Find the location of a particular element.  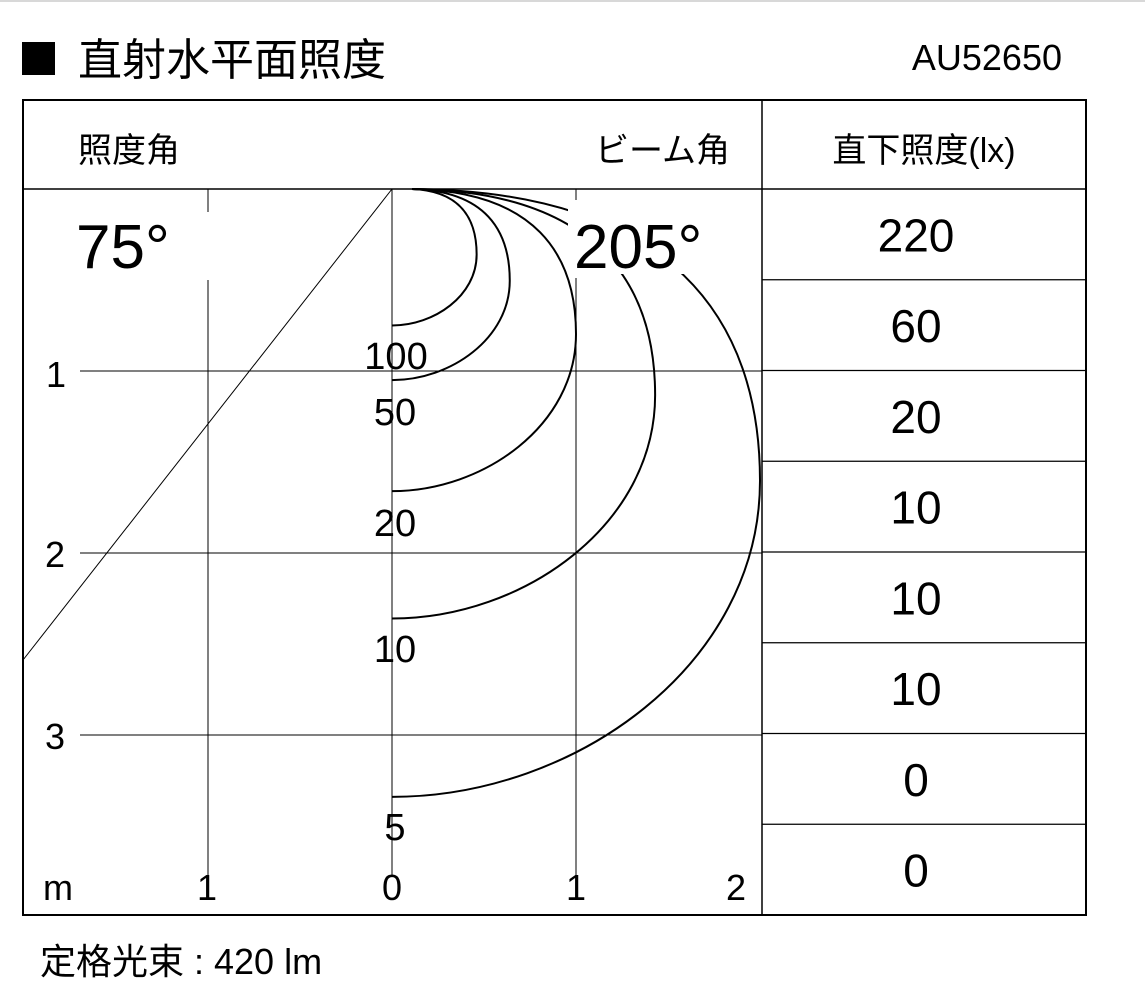

direct-illuminance-value: 220 is located at coordinates (916, 235).